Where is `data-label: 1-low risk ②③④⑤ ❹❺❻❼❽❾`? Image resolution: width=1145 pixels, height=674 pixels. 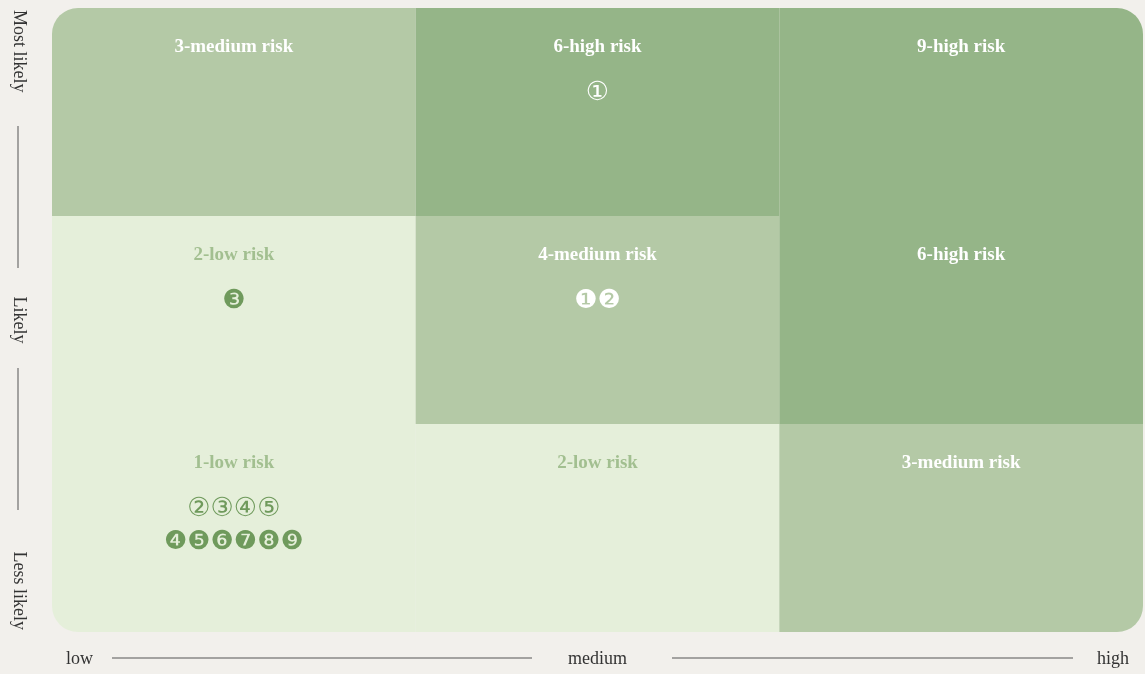
data-label: 1-low risk ②③④⑤ ❹❺❻❼❽❾ is located at coordinates (233, 503).